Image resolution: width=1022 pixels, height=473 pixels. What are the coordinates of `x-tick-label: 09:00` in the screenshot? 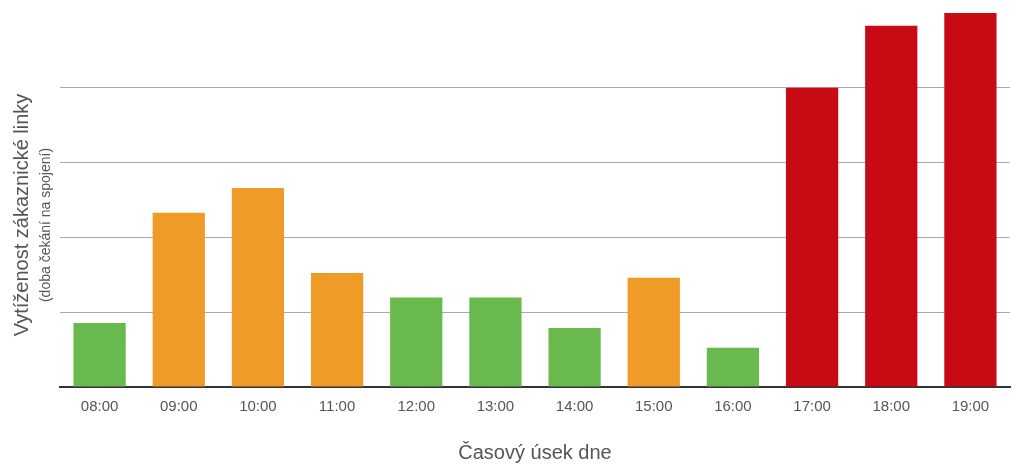 It's located at (178, 406).